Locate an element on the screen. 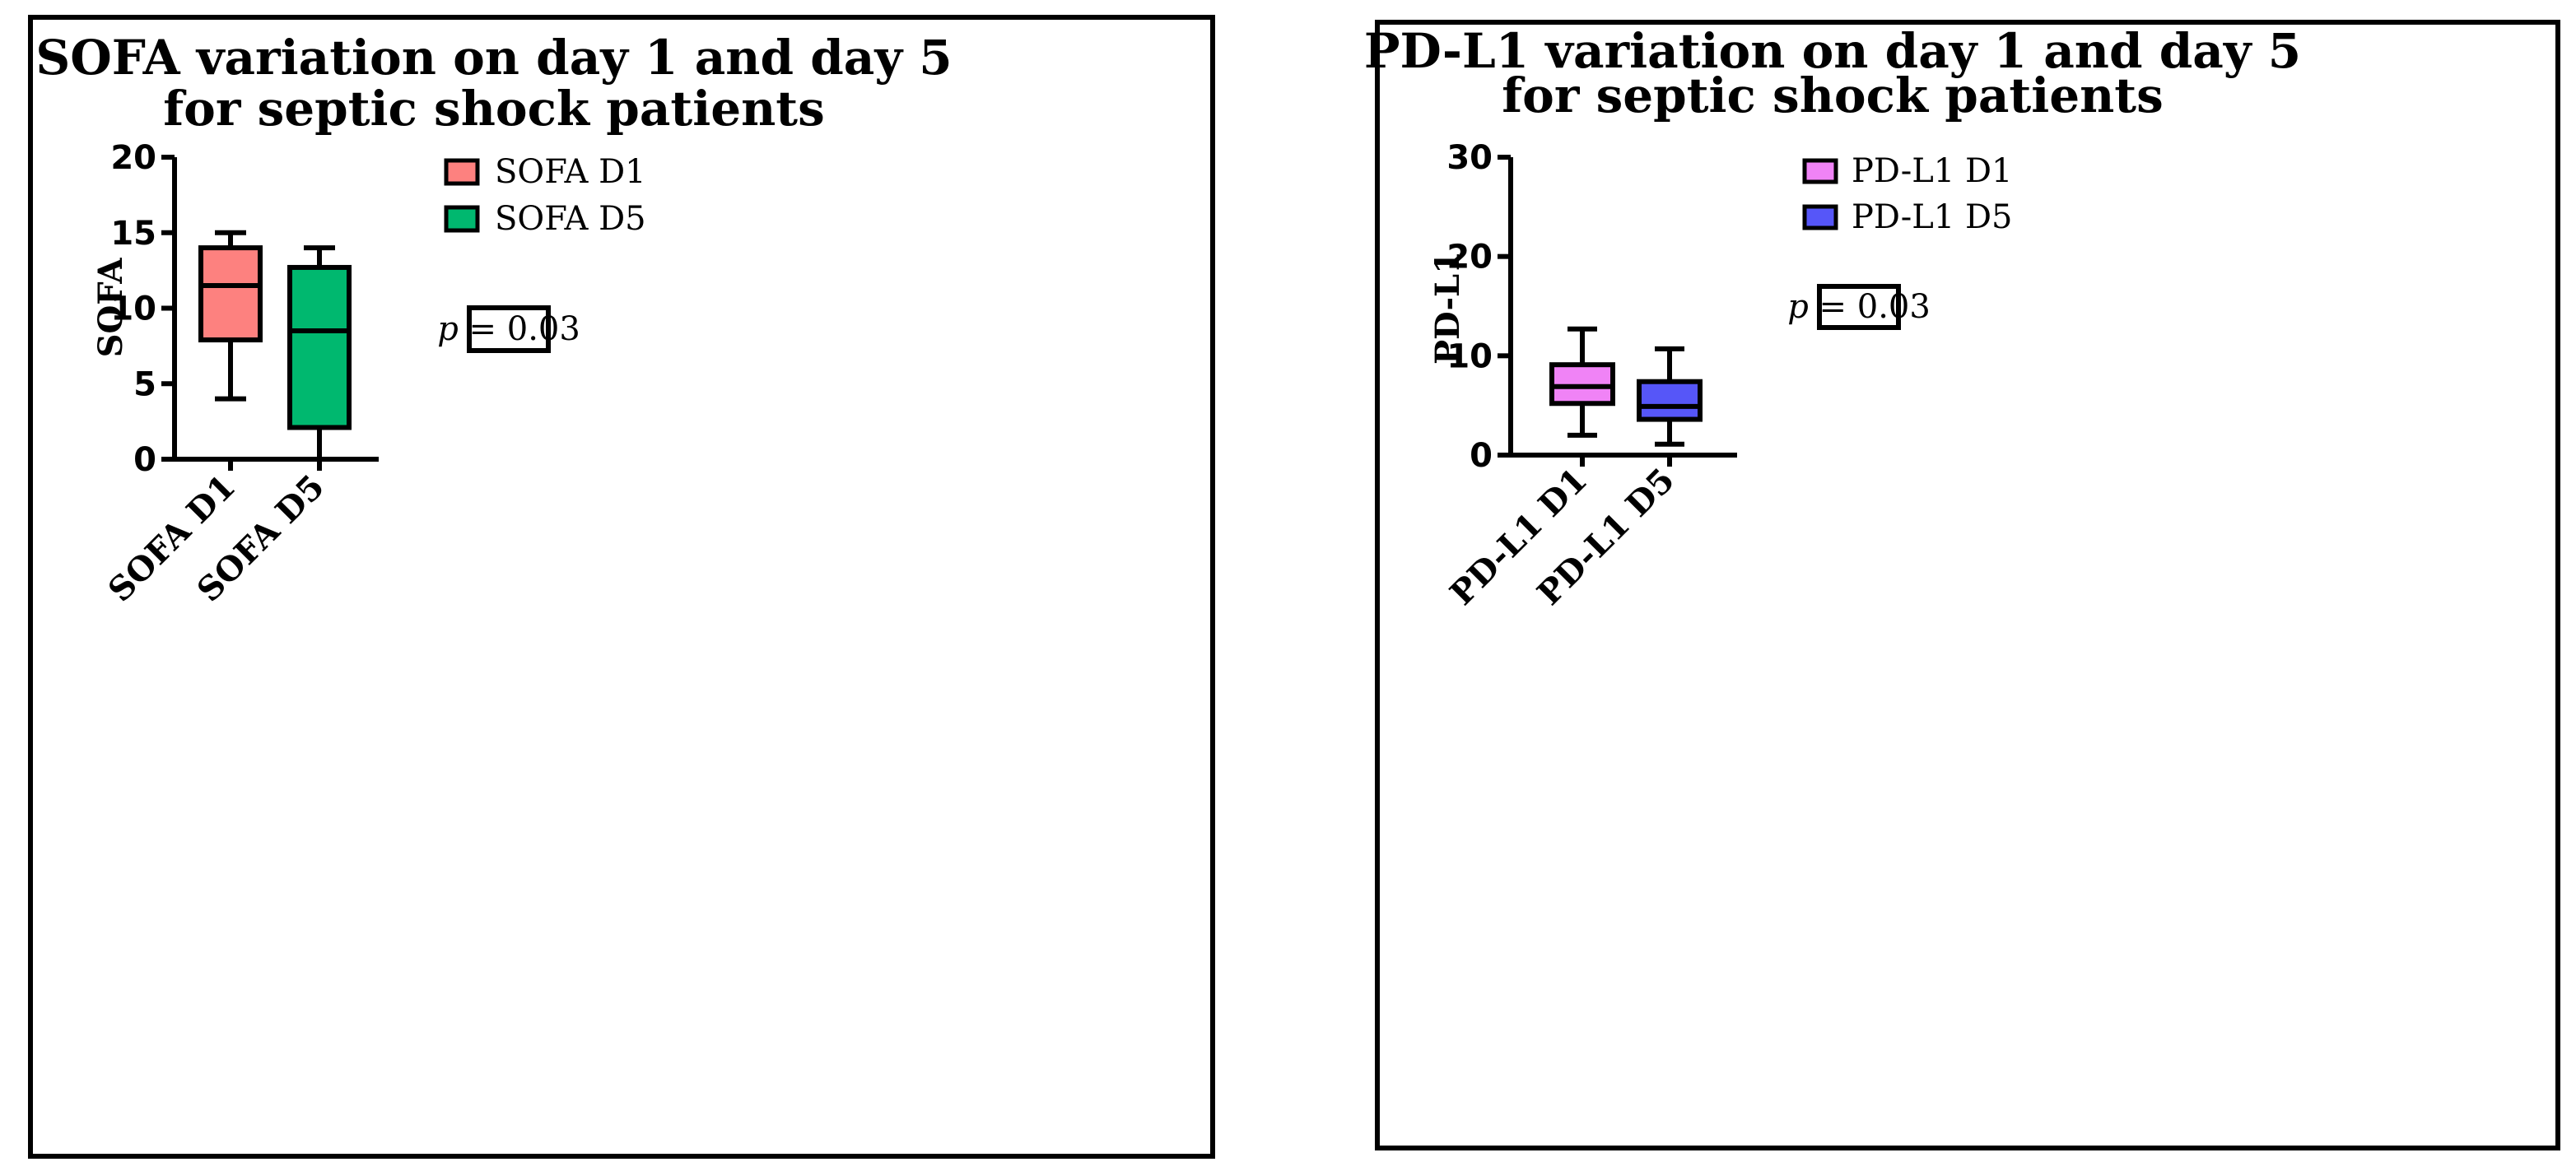 The height and width of the screenshot is (1162, 2576). pdl1-chart-title-line: PD-L1 variation on day 1 and day 5 is located at coordinates (1832, 51).